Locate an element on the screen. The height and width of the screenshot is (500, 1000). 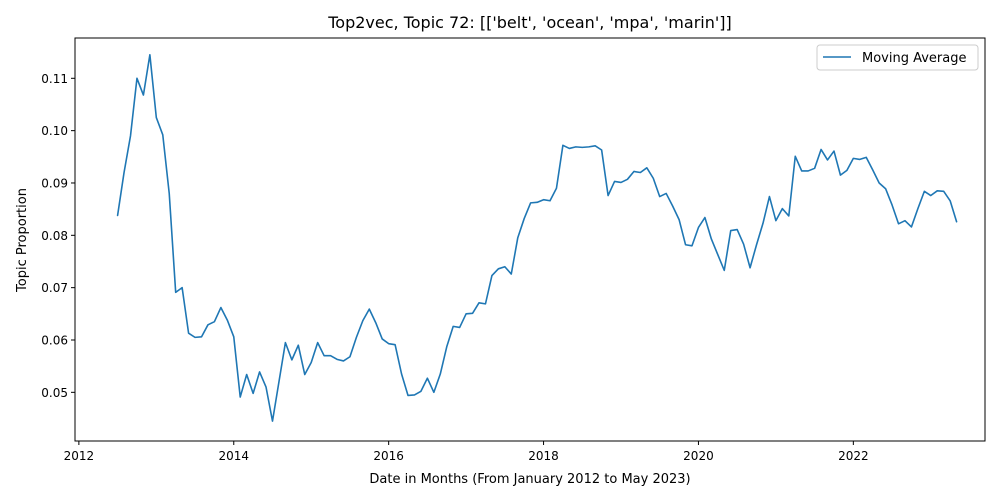
y-tick-label: 0.07 is located at coordinates (54, 288).